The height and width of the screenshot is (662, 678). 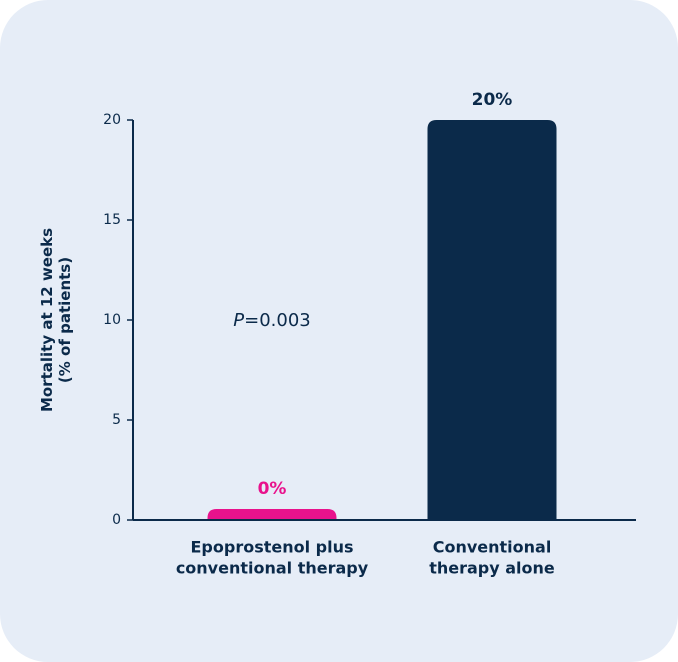 I want to click on x-tick-label: Conventional, so click(x=492, y=547).